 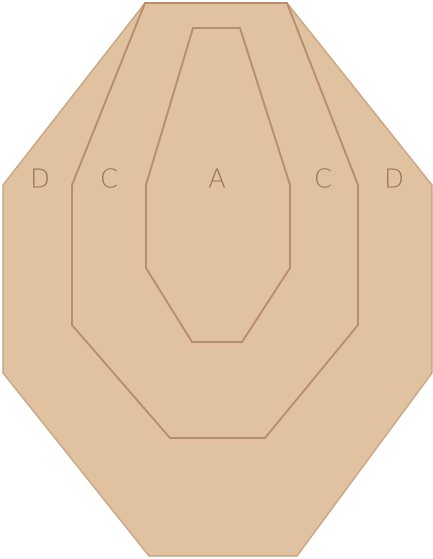 What do you see at coordinates (40, 180) in the screenshot?
I see `zone-label-d-left: D` at bounding box center [40, 180].